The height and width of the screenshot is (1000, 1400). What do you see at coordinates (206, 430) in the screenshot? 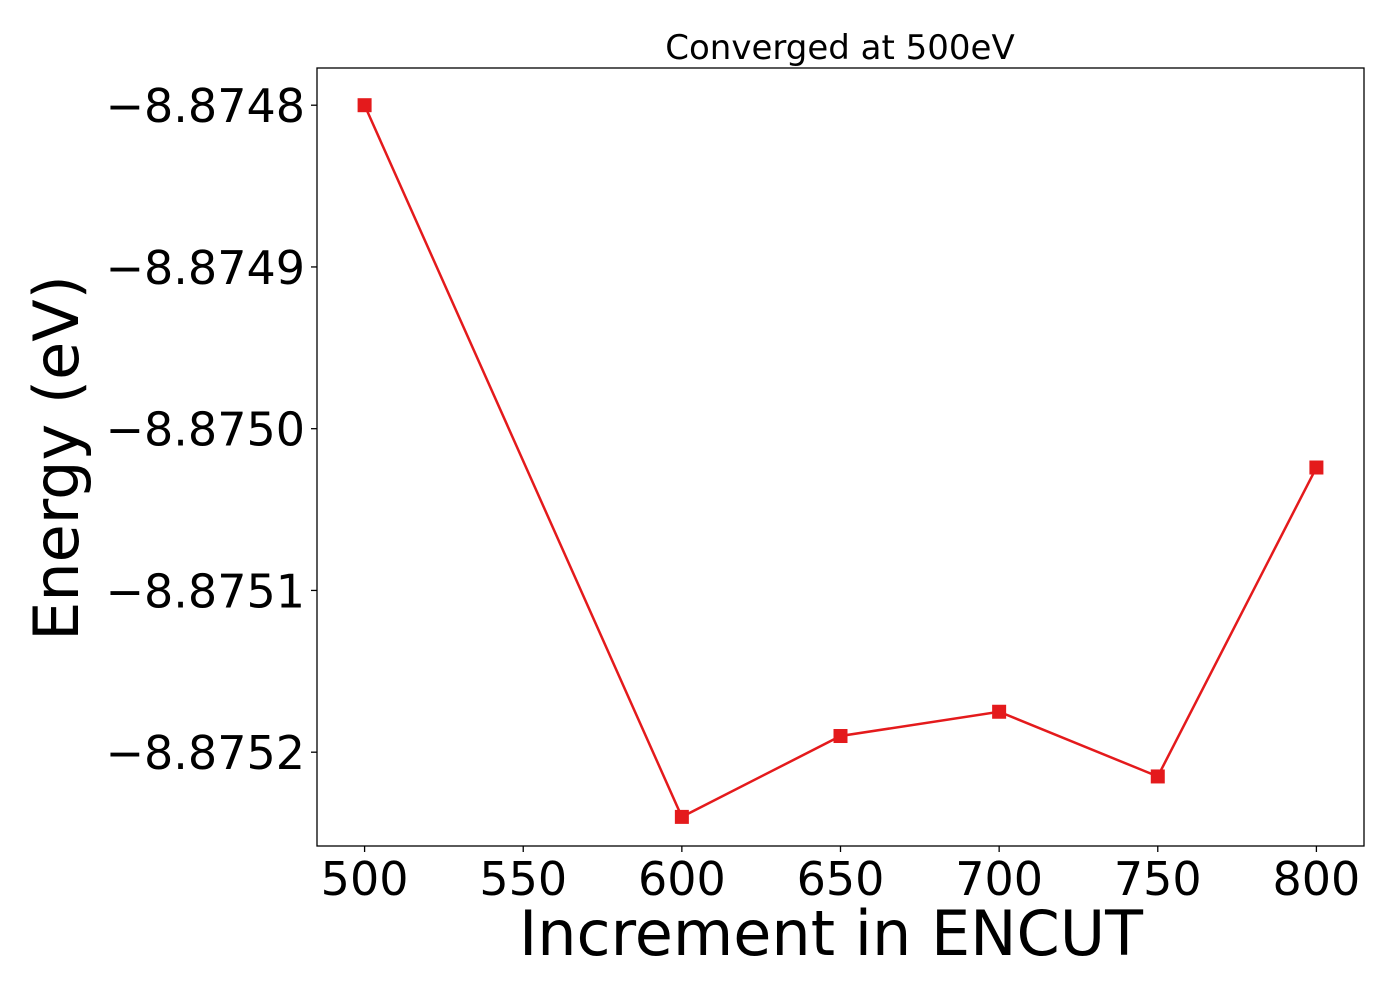
I see `y-tick-label: −8.8750` at bounding box center [206, 430].